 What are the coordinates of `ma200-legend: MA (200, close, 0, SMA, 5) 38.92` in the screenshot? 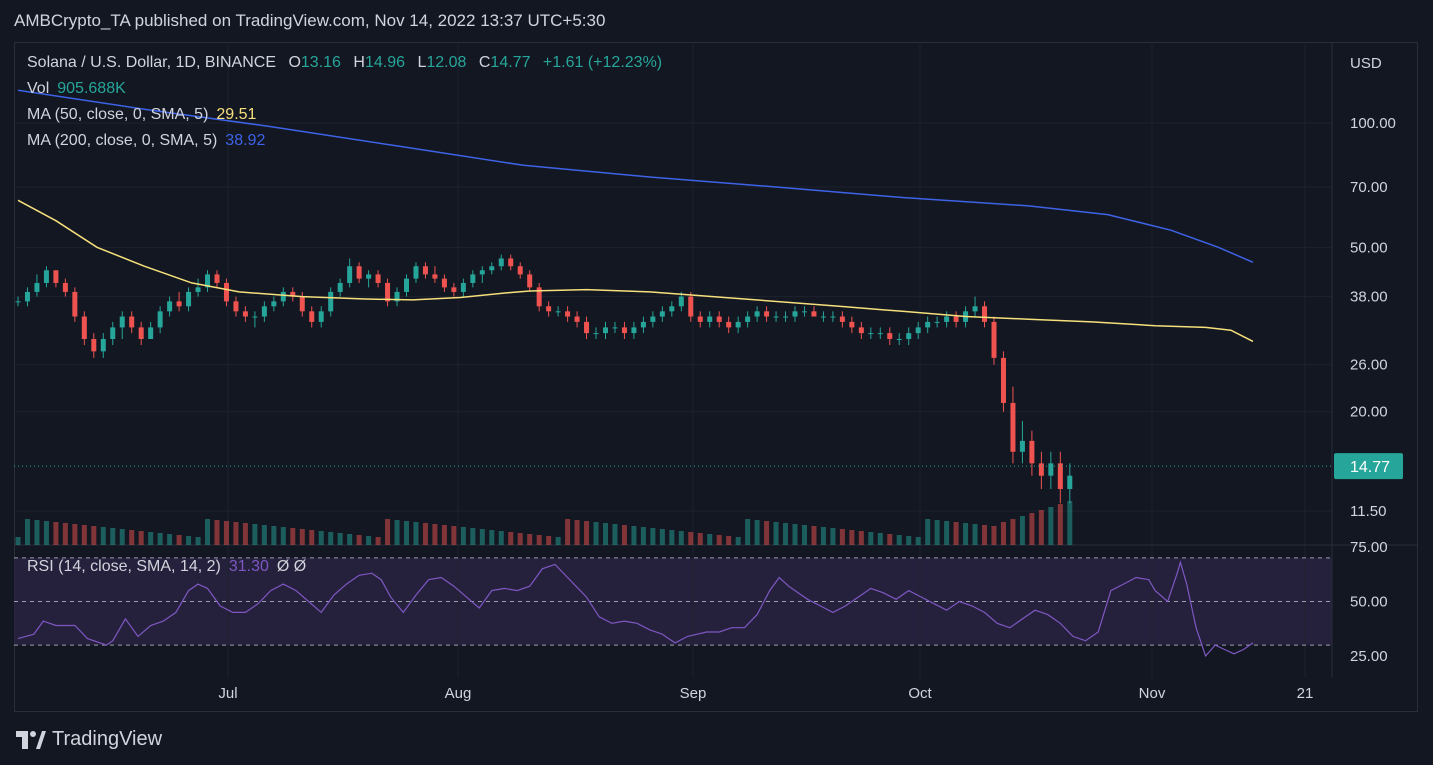 It's located at (146, 141).